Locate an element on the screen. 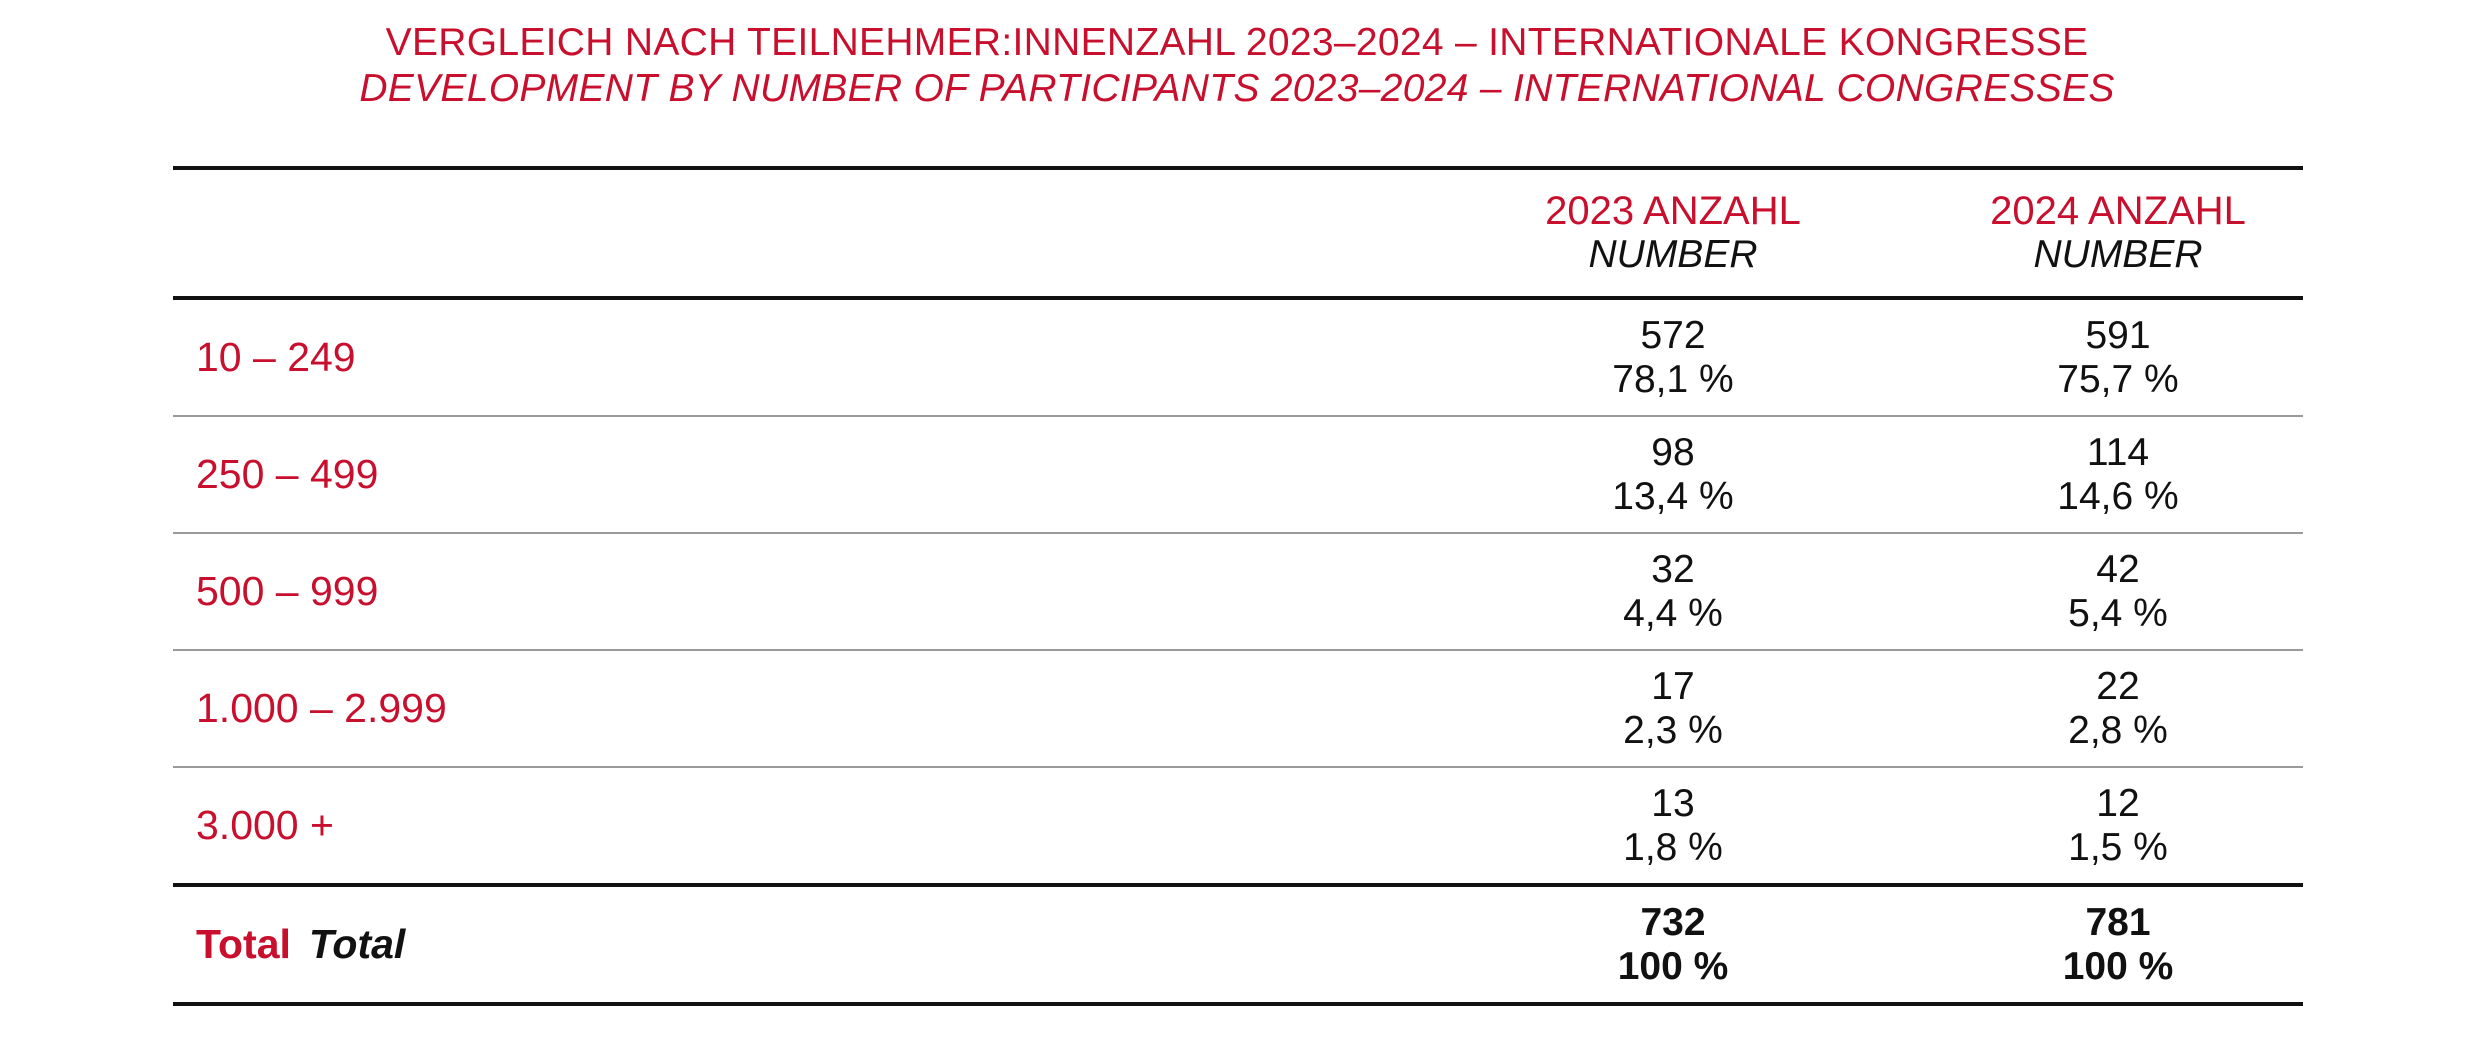 This screenshot has height=1041, width=2474. total-2024: 781 100 % is located at coordinates (2118, 945).